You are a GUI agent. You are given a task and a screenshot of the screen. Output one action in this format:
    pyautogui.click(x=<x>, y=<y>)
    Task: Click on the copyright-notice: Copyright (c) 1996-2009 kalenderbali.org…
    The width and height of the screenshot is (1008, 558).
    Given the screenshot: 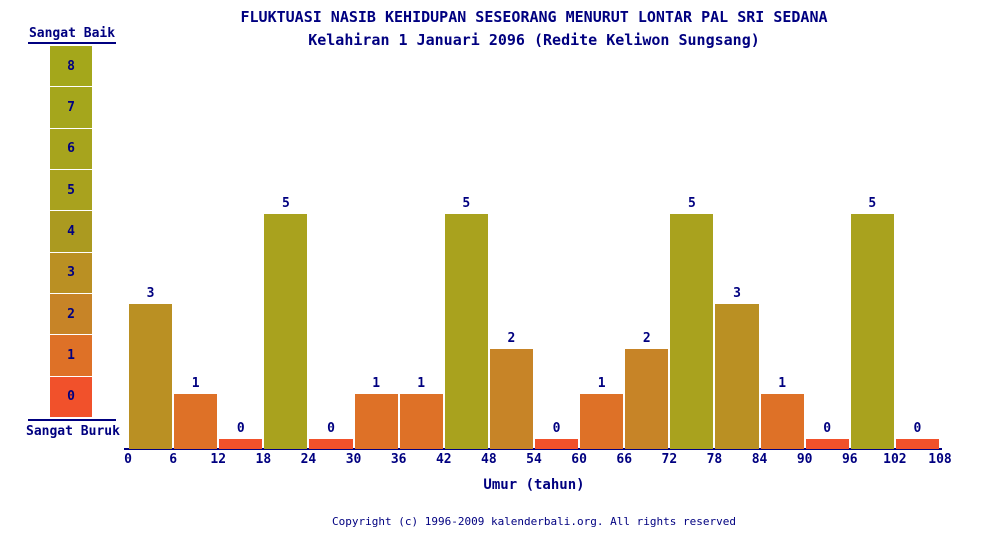 What is the action you would take?
    pyautogui.click(x=534, y=521)
    